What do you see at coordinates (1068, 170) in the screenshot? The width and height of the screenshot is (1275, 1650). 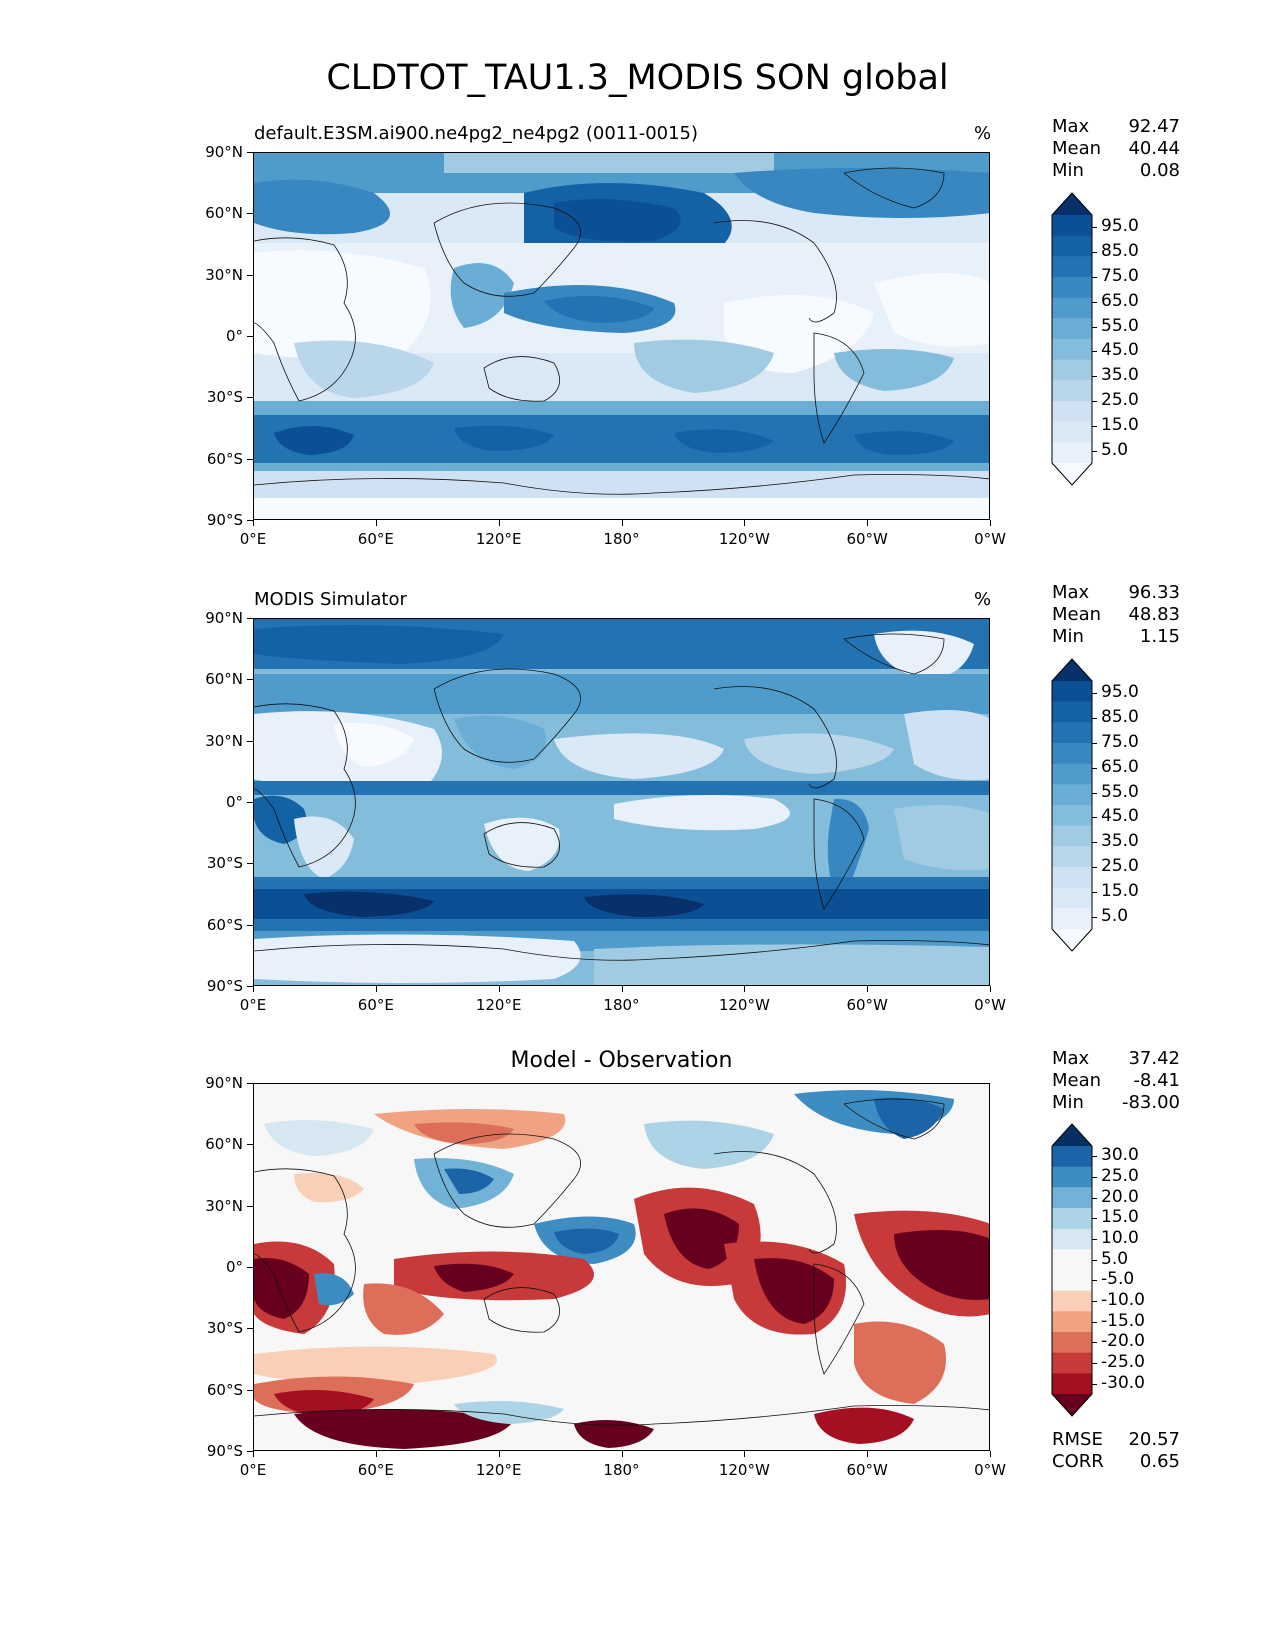 I see `stat-label: Min` at bounding box center [1068, 170].